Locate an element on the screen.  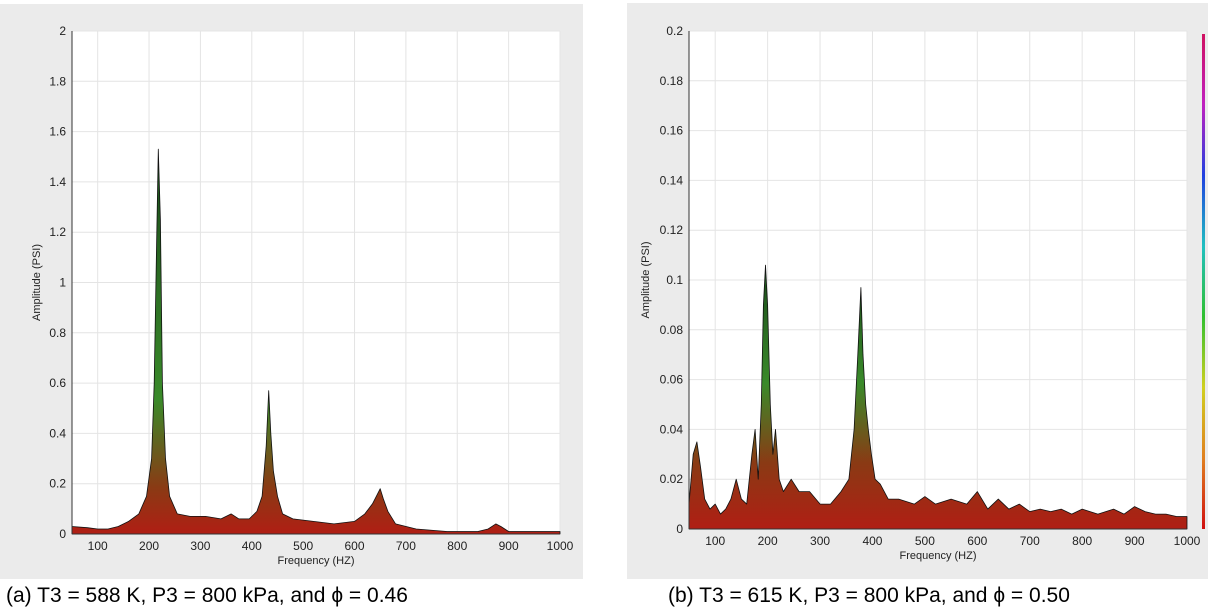
y-tick-label: 0.8 is located at coordinates (57, 333).